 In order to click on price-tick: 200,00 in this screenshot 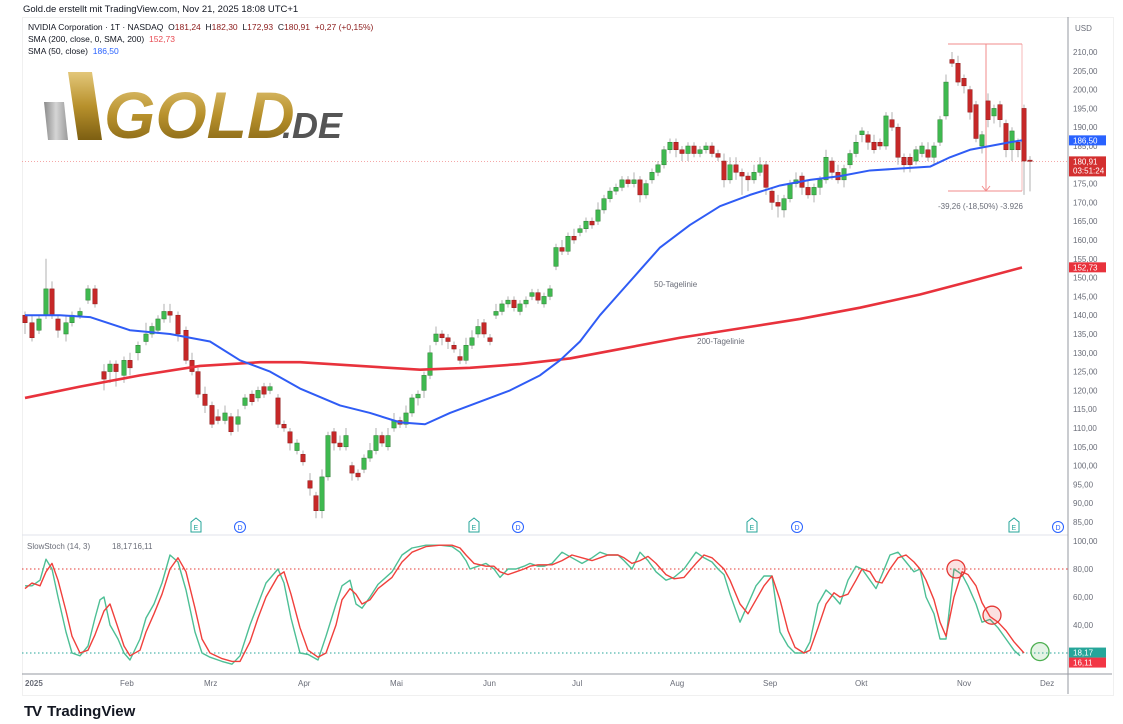, I will do `click(1085, 90)`.